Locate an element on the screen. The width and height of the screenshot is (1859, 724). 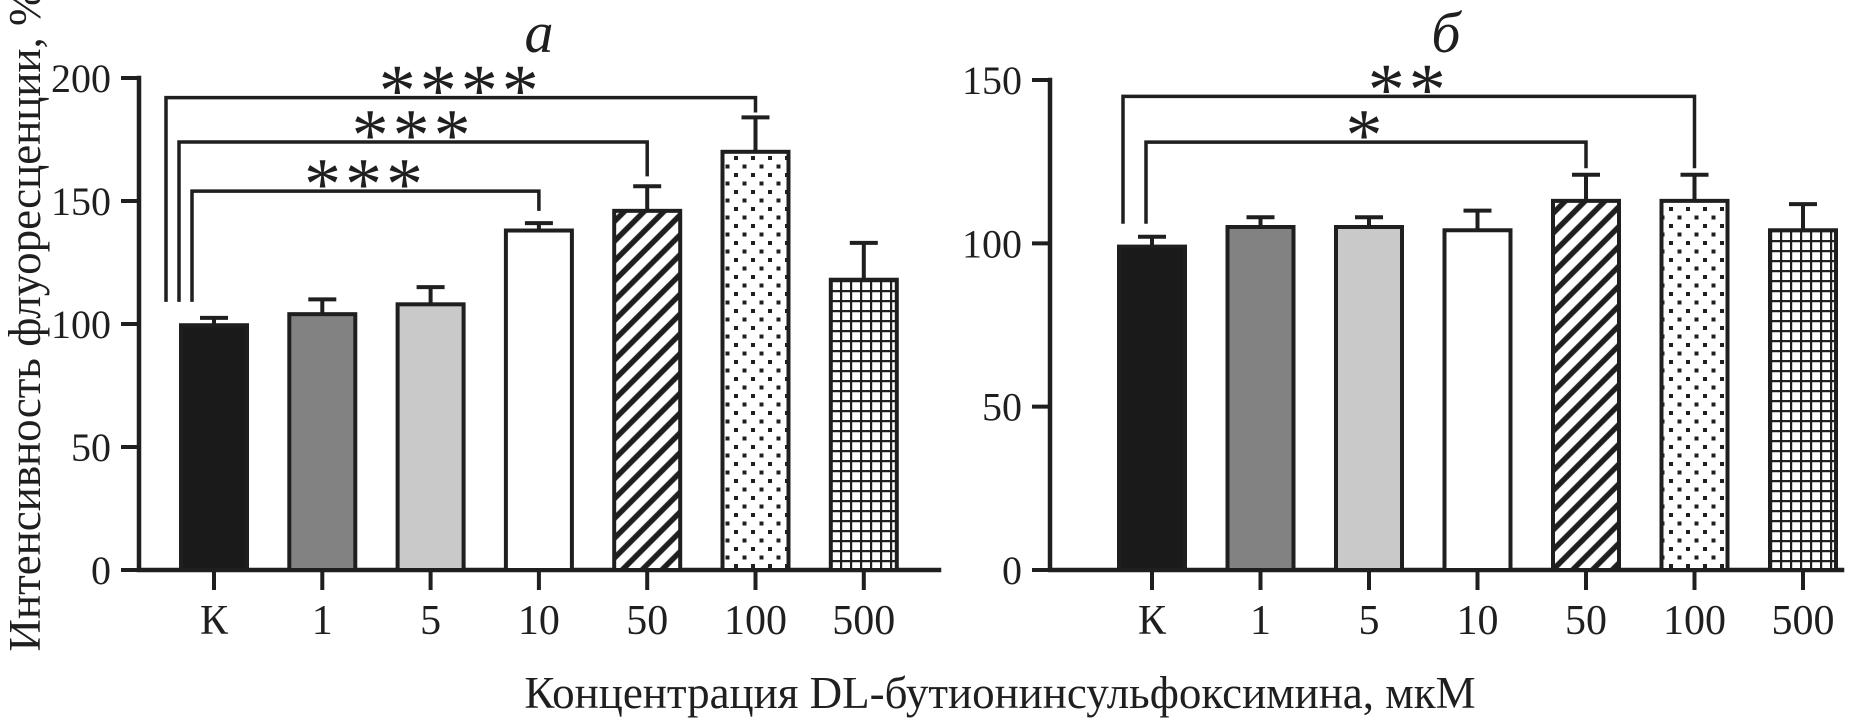
significance-label: ** is located at coordinates (1409, 90).